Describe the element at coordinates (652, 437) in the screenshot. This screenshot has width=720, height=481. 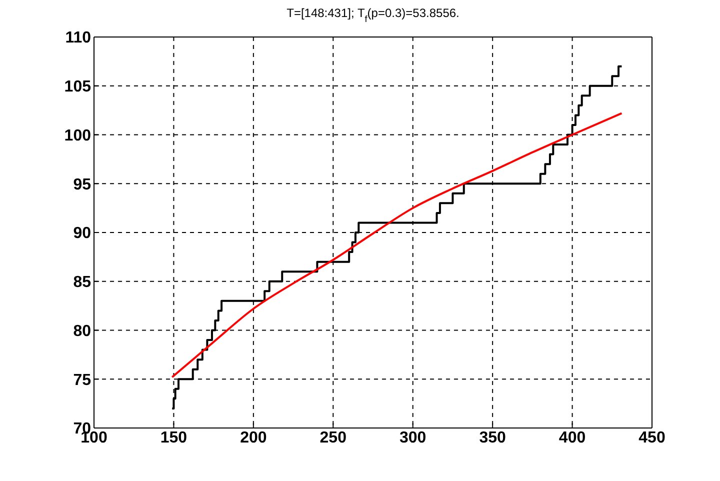
I see `x-tick-label: 450` at that location.